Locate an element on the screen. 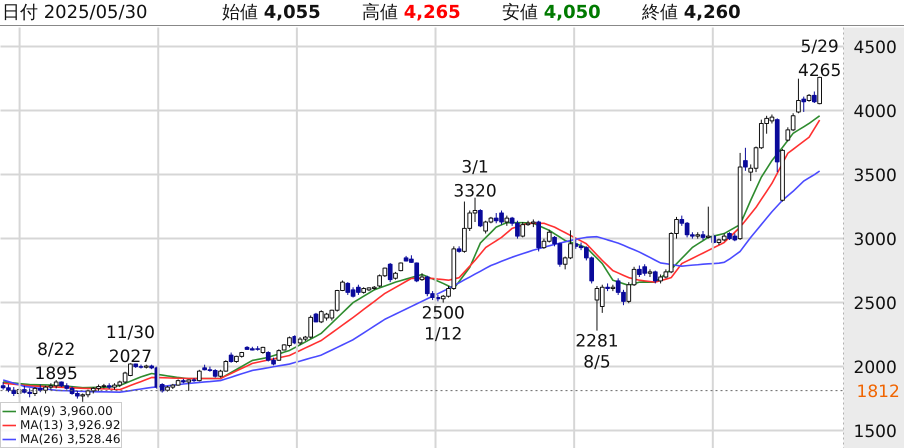 This screenshot has height=448, width=904. ref-line-label: 1812 is located at coordinates (878, 392).